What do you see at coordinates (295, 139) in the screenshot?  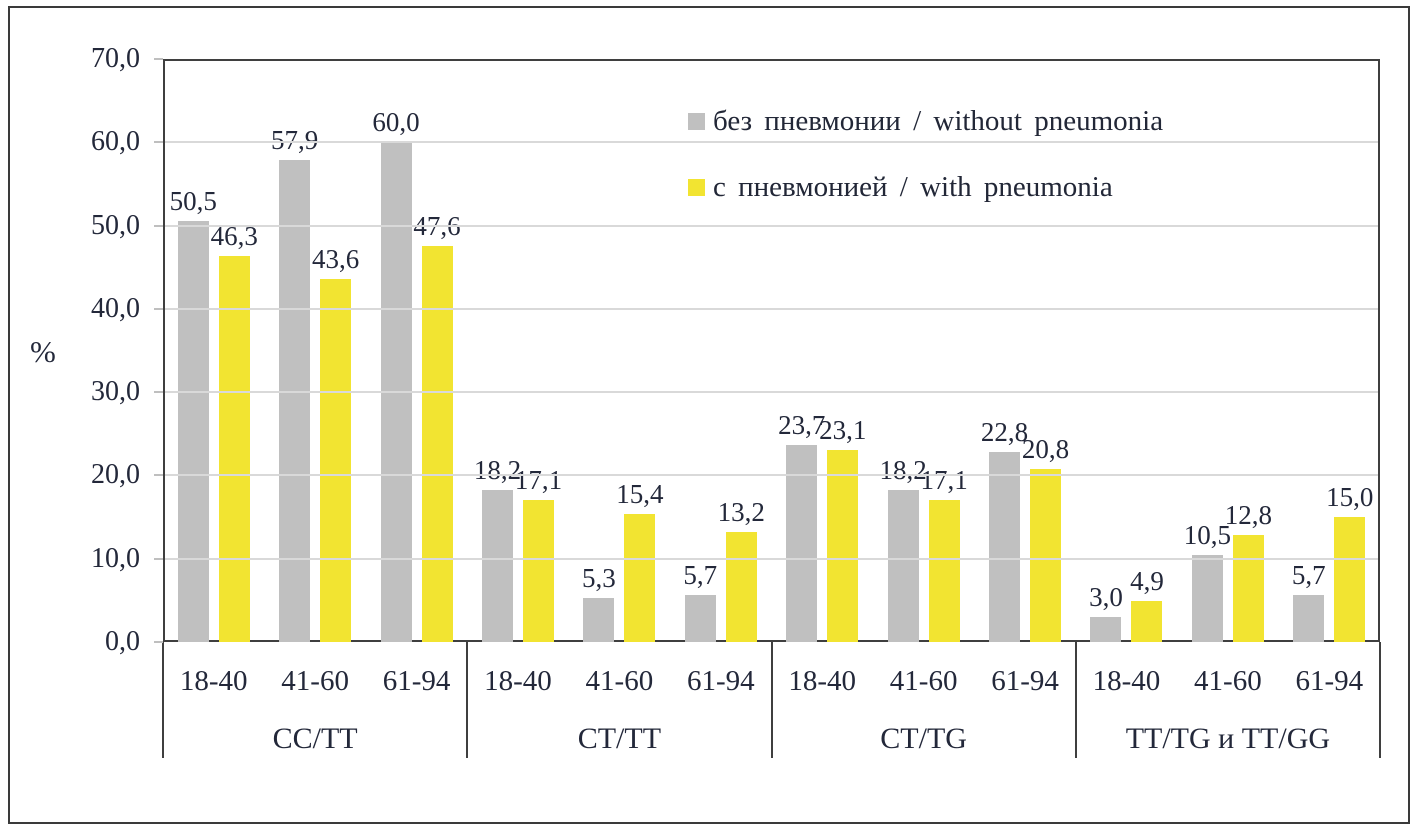 I see `bar-value-label: 57,9` at bounding box center [295, 139].